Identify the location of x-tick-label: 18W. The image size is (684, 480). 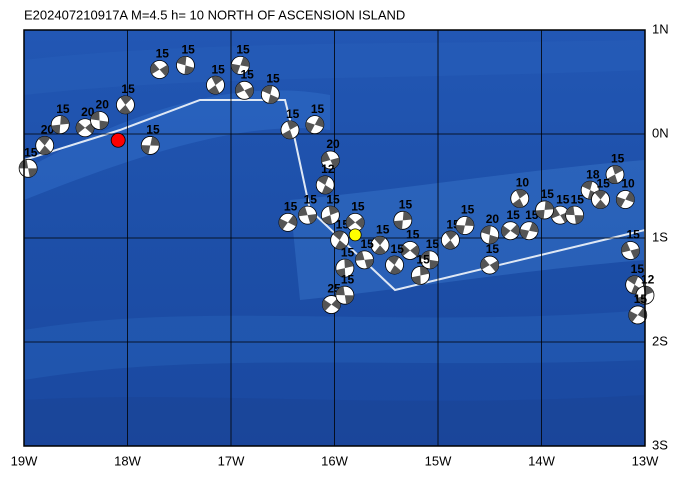
(127, 460).